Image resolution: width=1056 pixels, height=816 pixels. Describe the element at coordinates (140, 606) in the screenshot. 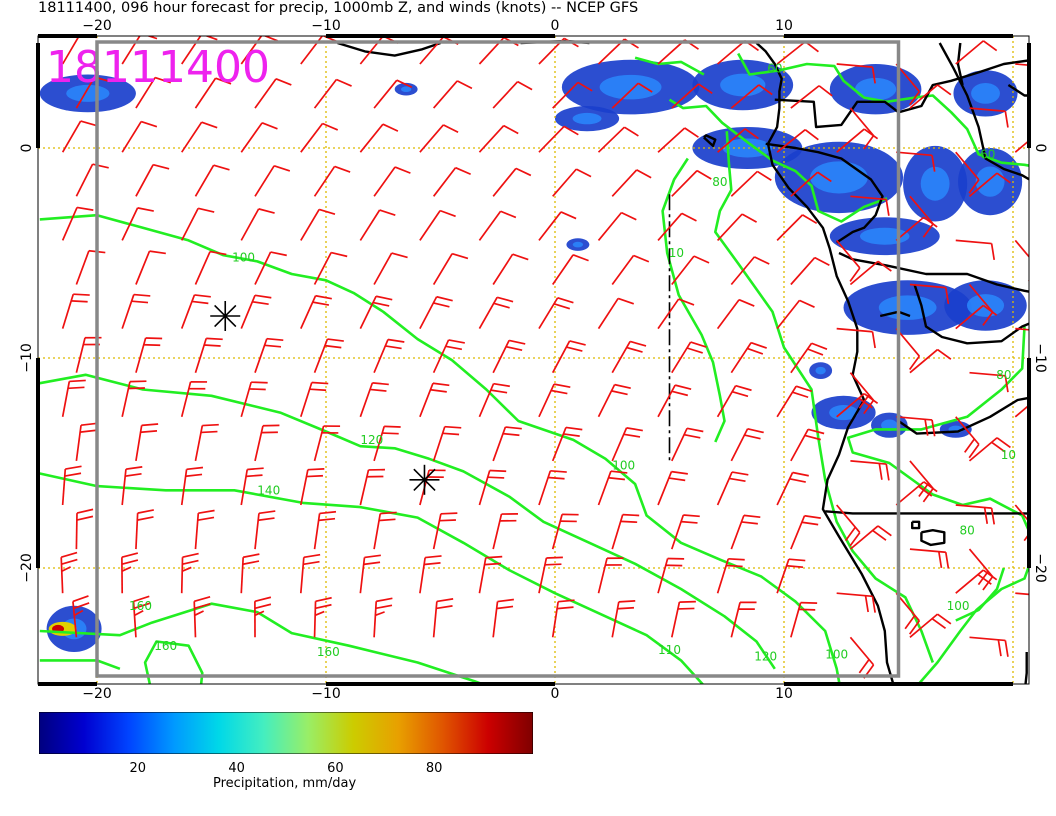

I see `contour-label: 160` at that location.